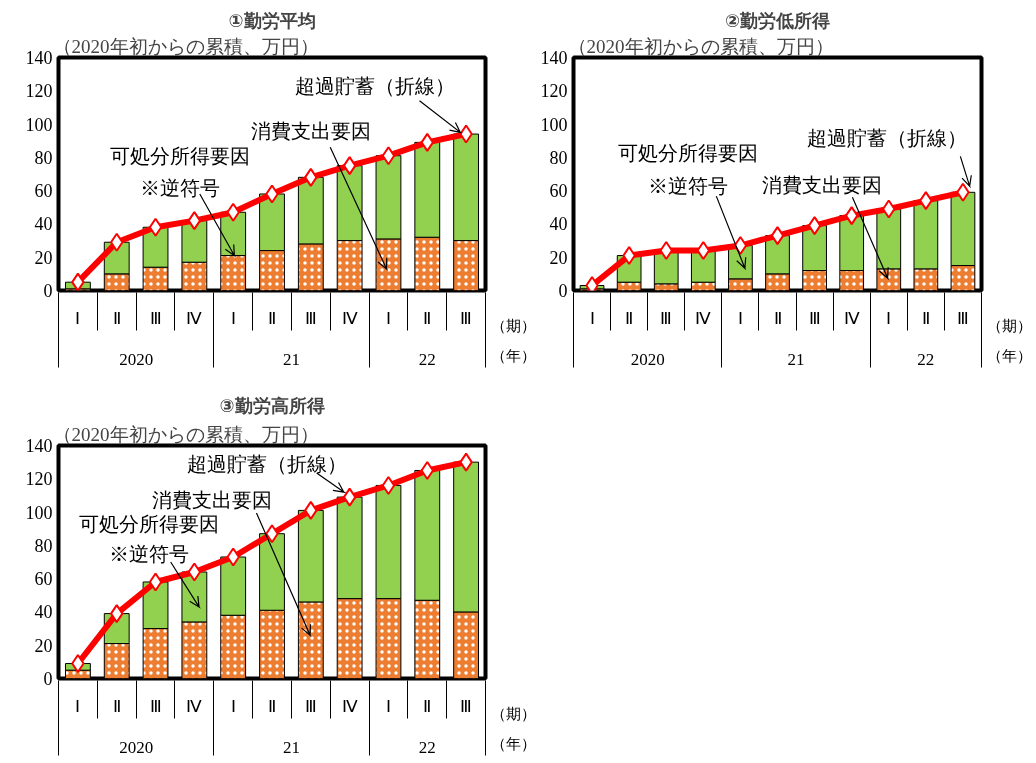  I want to click on chart-title: ③勤労高所得, so click(272, 405).